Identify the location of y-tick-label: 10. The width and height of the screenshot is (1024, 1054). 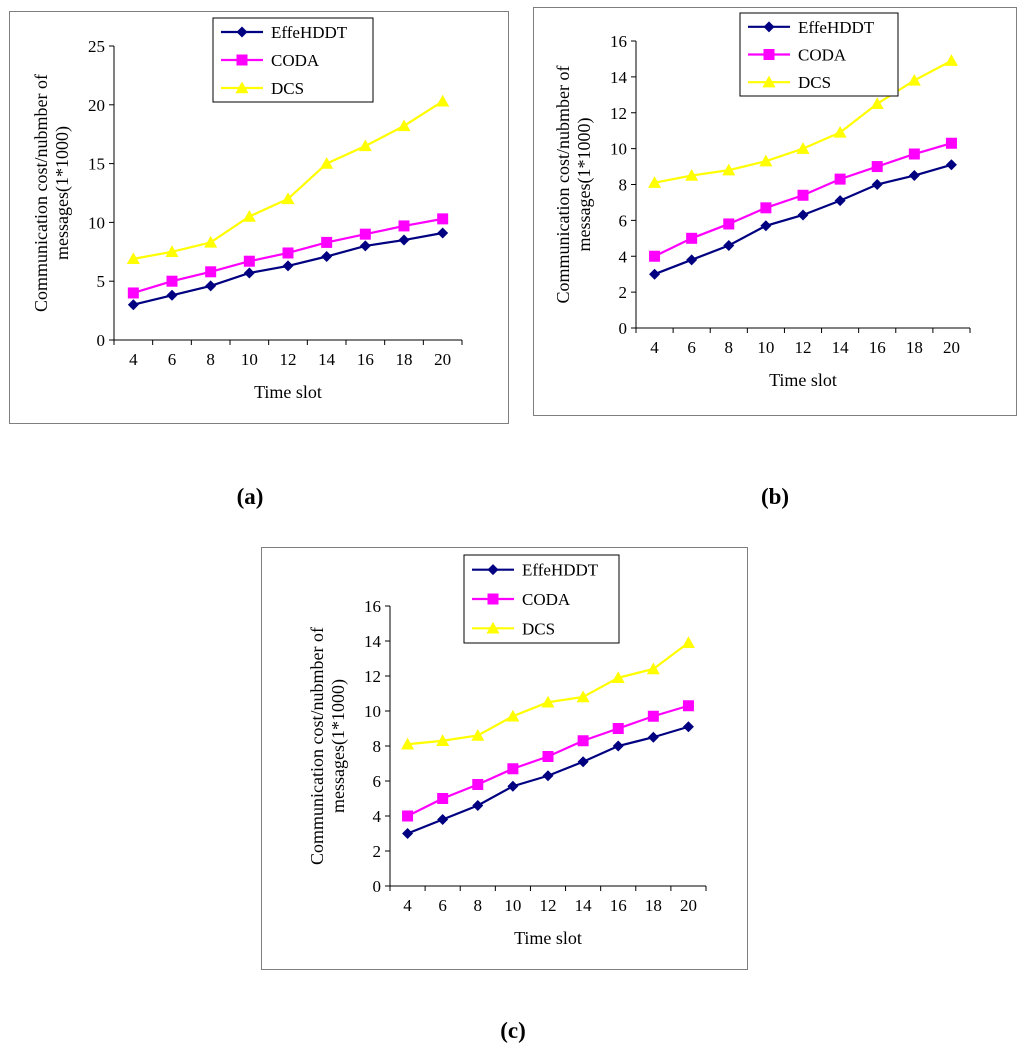
(618, 149).